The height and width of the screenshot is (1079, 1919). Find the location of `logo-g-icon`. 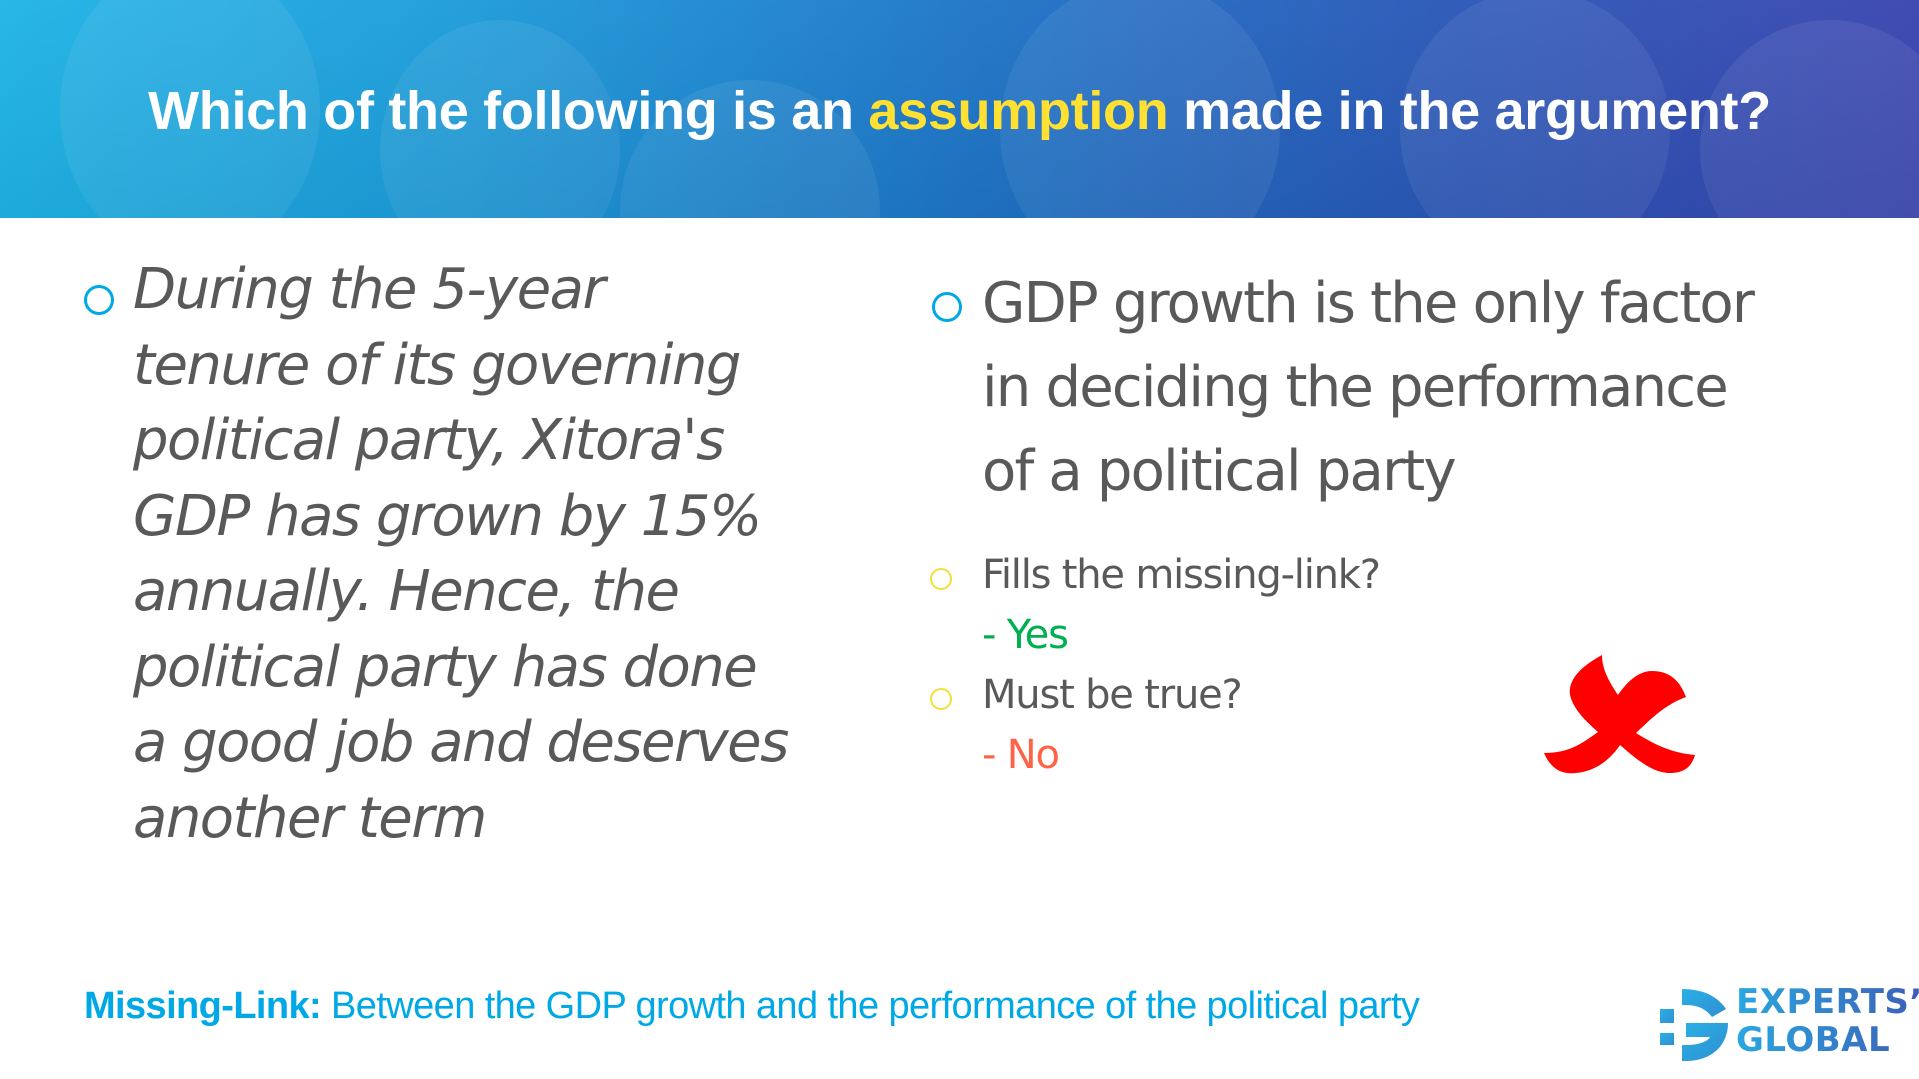

logo-g-icon is located at coordinates (1694, 1025).